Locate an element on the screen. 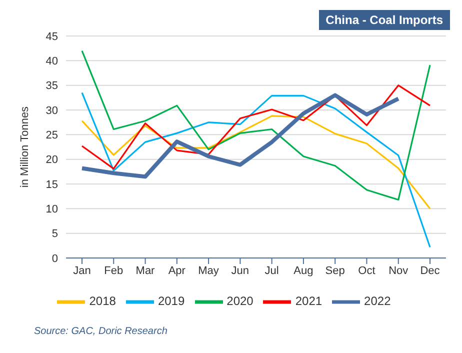 The height and width of the screenshot is (353, 462). source-note: Source: GAC, Doric Research is located at coordinates (101, 331).